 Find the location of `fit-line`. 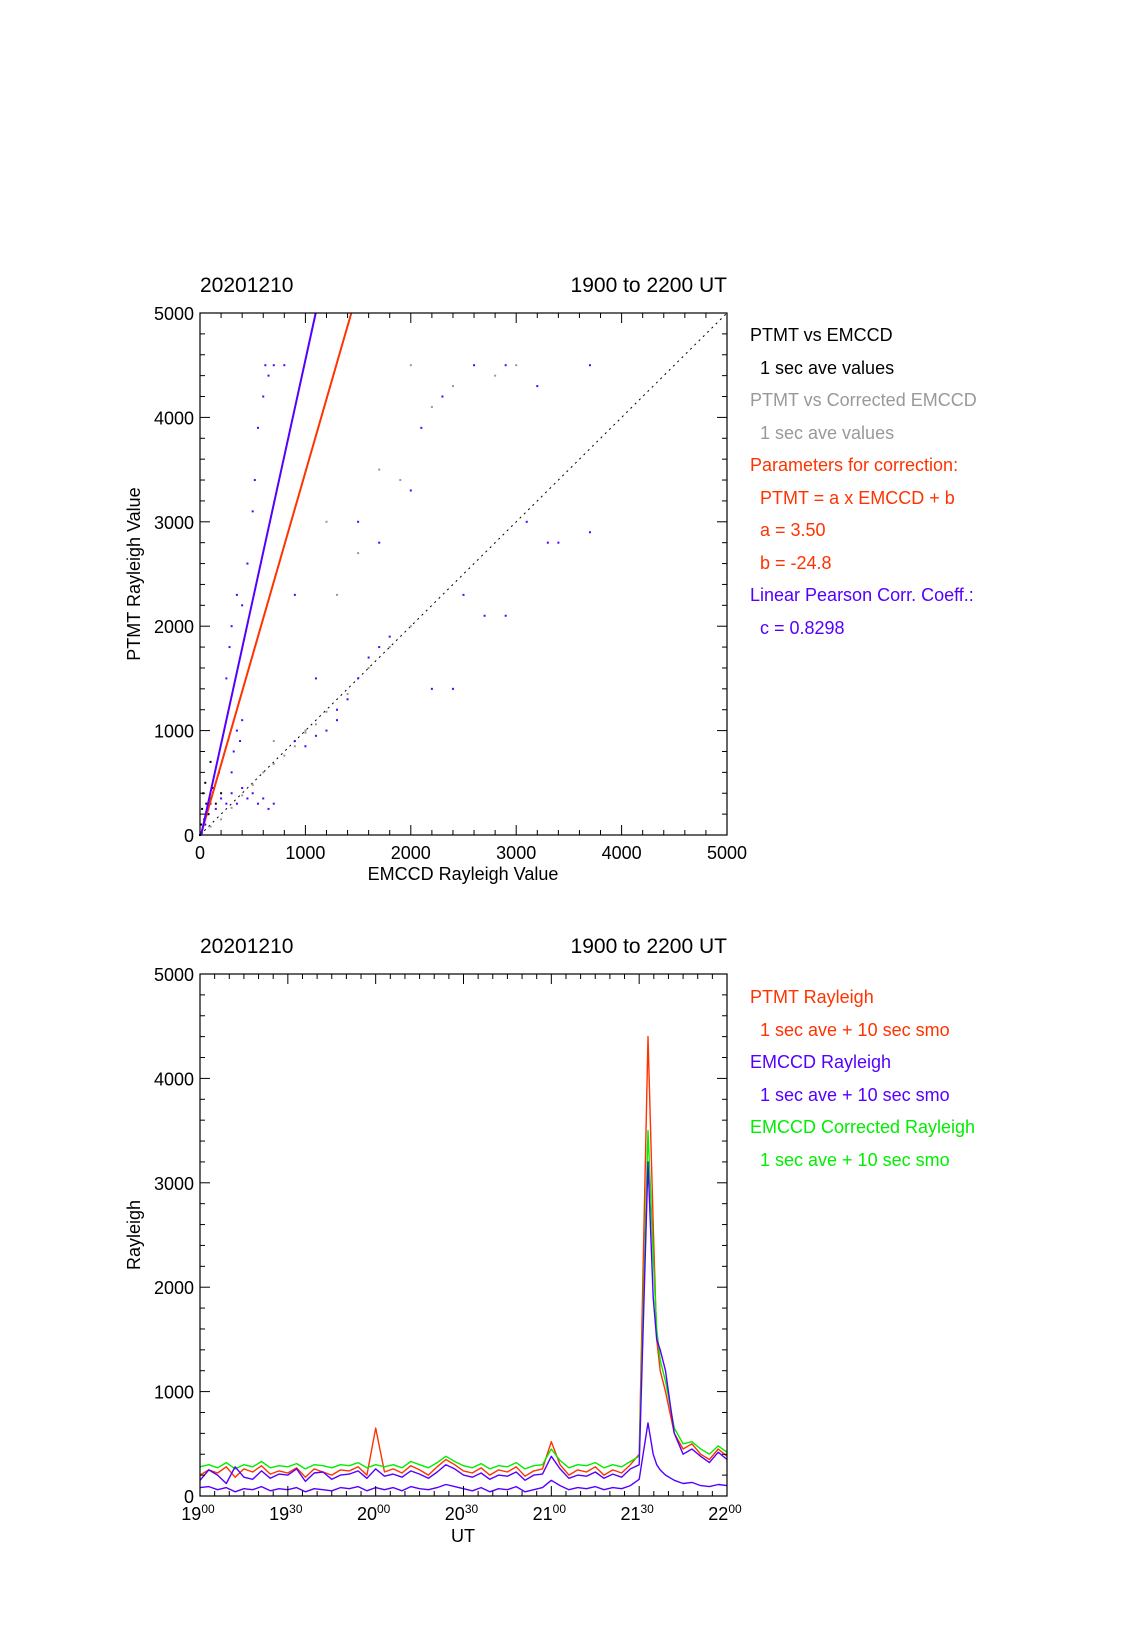

fit-line is located at coordinates (276, 574).